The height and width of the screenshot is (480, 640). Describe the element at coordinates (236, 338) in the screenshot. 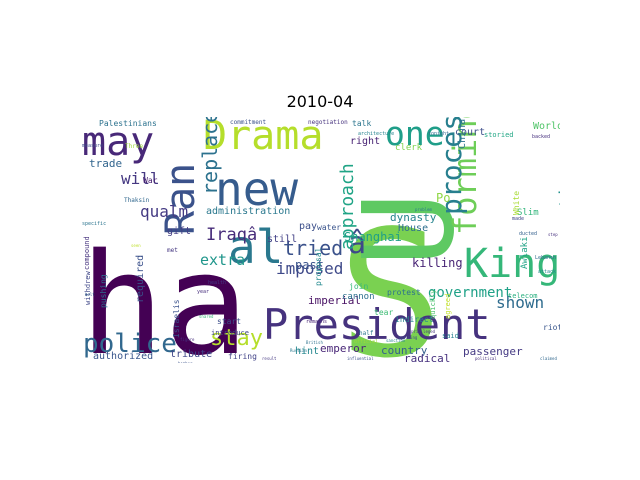

I see `word-stay: stay` at that location.